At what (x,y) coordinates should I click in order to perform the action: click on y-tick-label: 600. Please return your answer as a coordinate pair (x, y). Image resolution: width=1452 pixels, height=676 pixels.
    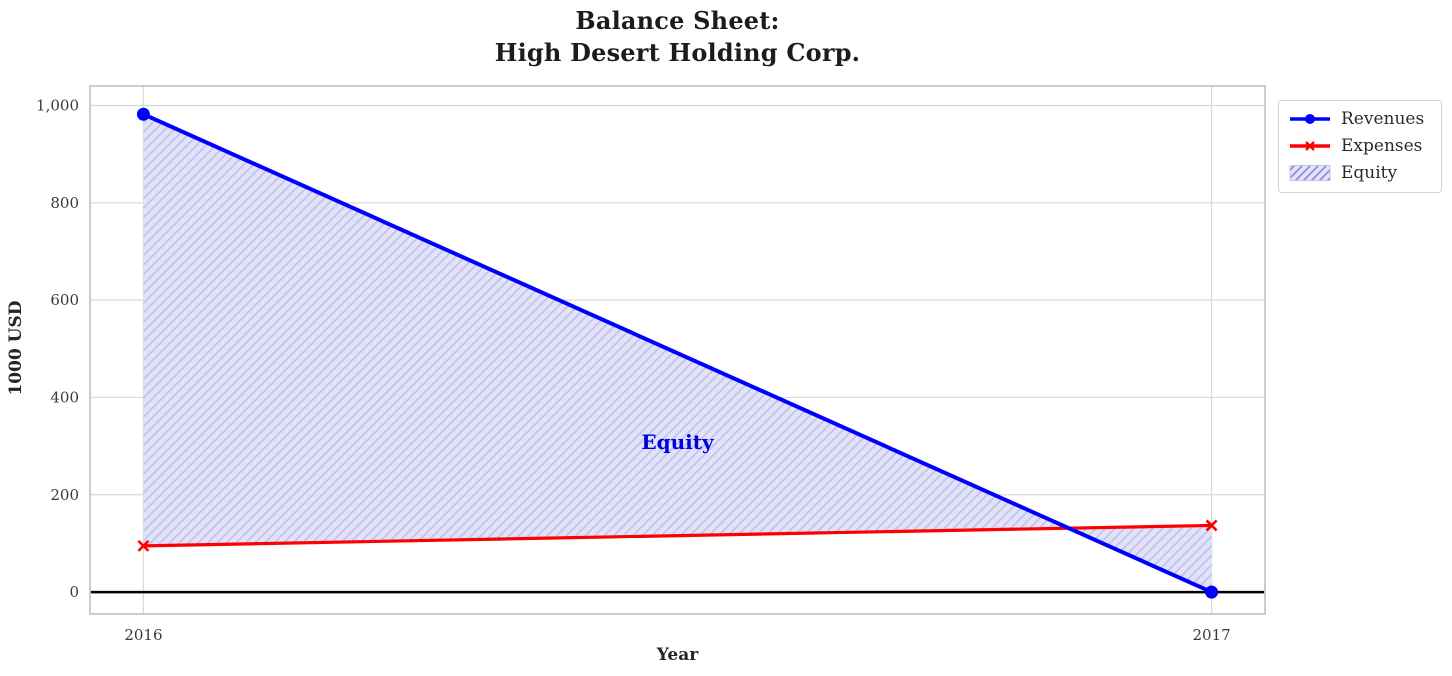
    Looking at the image, I should click on (64, 300).